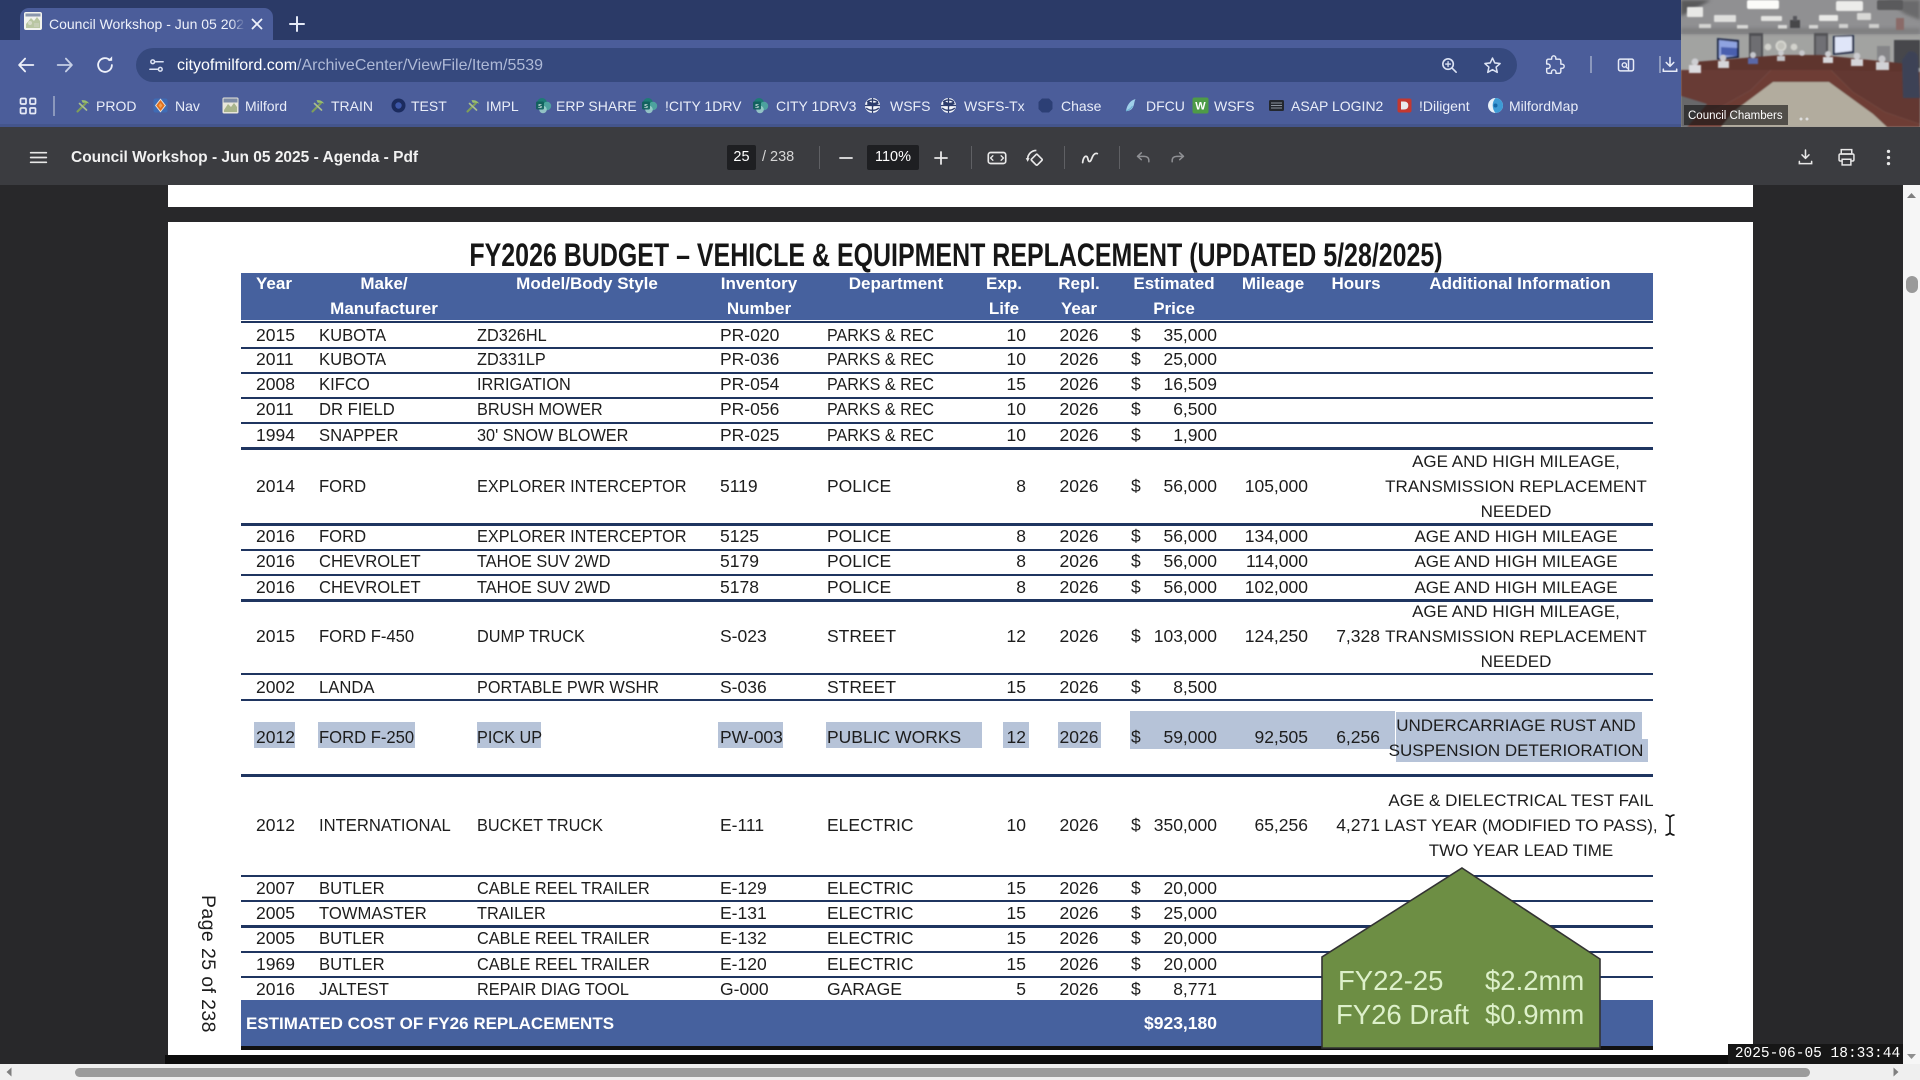 This screenshot has width=1920, height=1080. Describe the element at coordinates (1390, 980) in the screenshot. I see `svg-text: FY22-25` at that location.